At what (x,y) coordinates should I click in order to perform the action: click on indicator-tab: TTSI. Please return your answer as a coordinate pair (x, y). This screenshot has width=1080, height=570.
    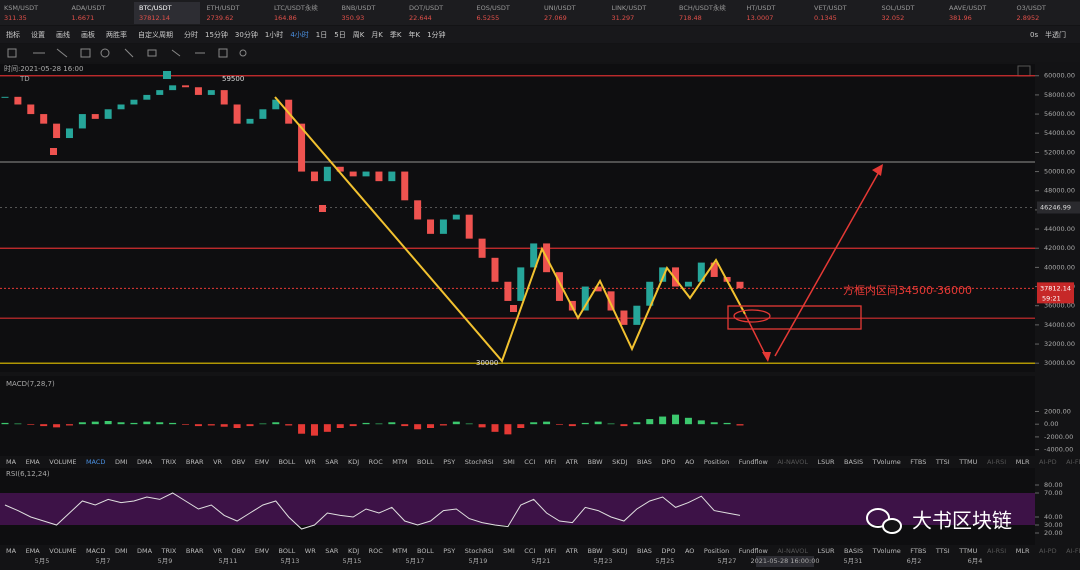
    Looking at the image, I should click on (942, 462).